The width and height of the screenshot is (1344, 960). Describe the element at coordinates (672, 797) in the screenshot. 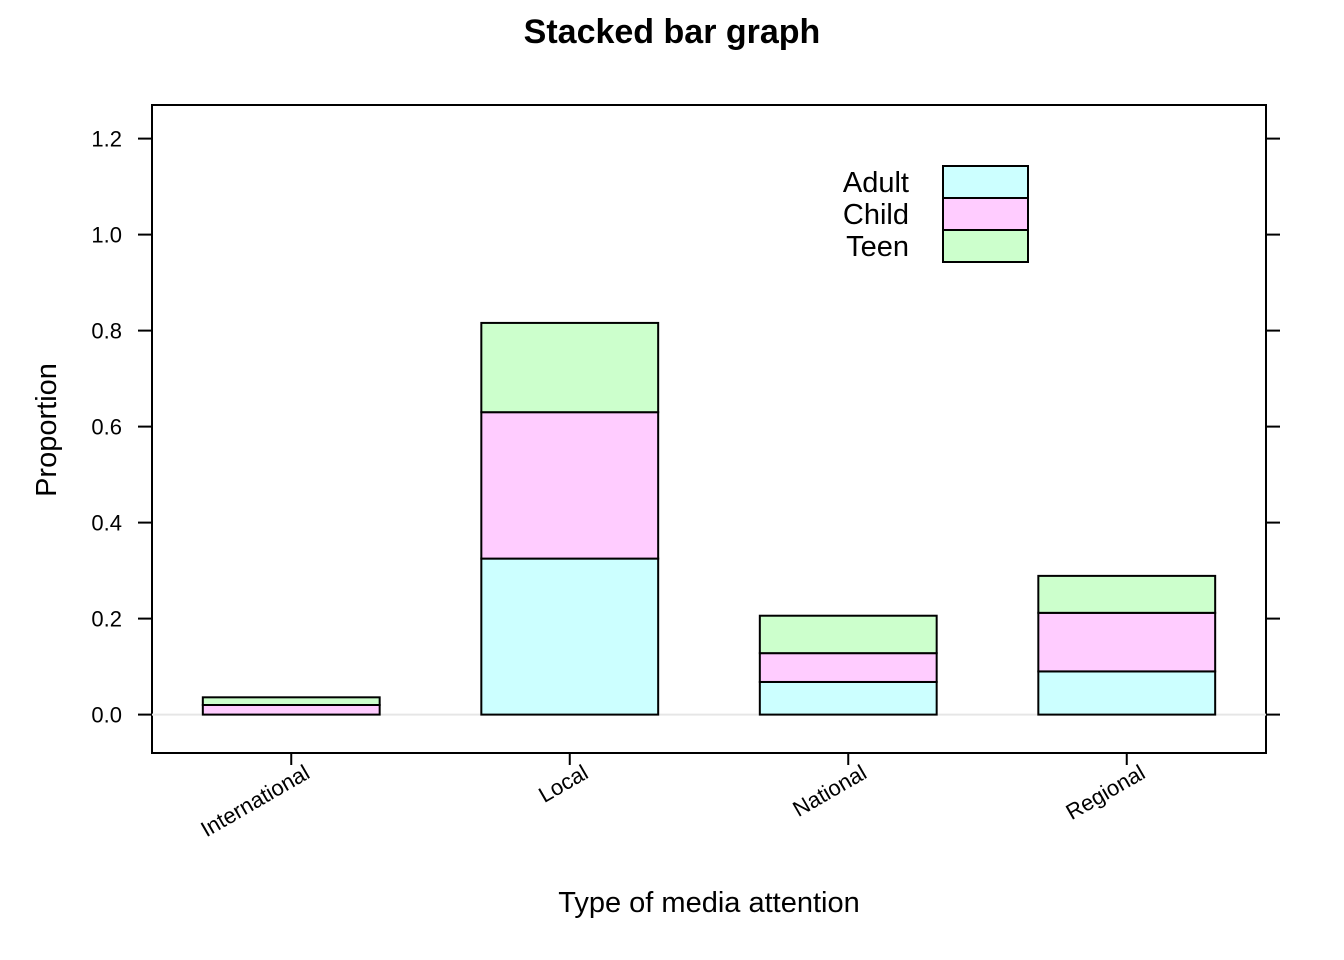

I see `x-axis: International Local National Regional` at that location.